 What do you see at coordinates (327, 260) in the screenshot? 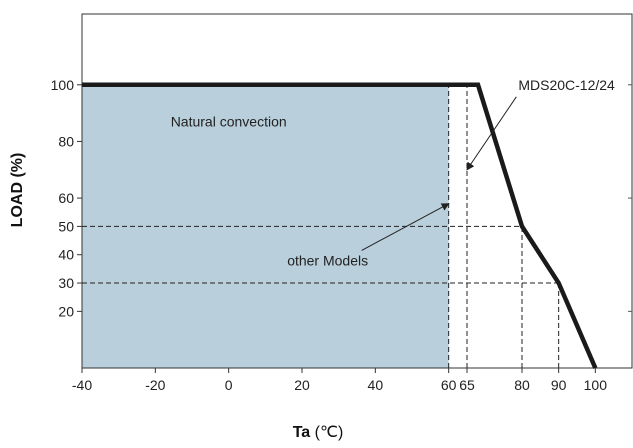
I see `annotation-label: other Models` at bounding box center [327, 260].